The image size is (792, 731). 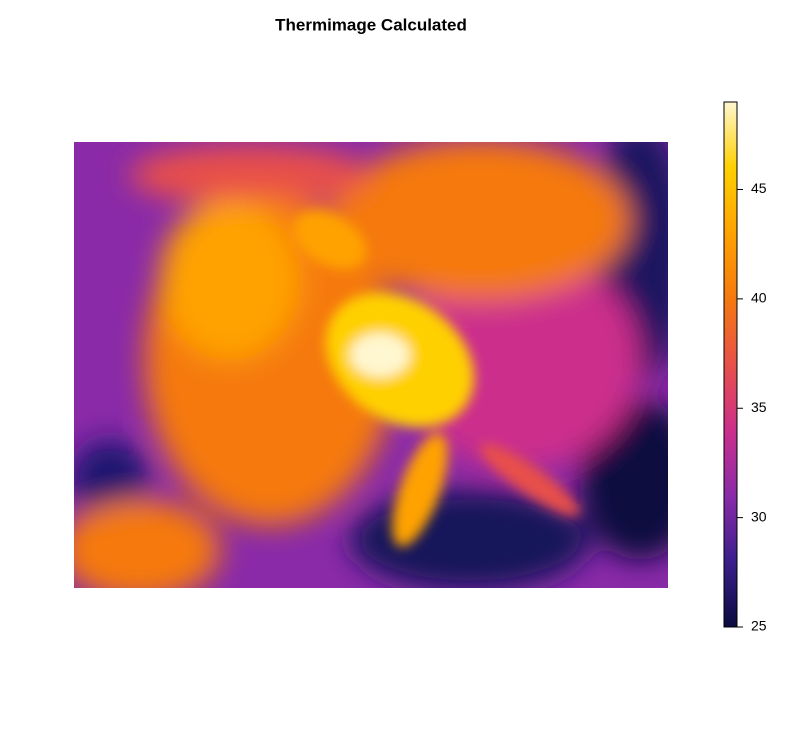 I want to click on colorbar-tick-label: 45, so click(x=759, y=188).